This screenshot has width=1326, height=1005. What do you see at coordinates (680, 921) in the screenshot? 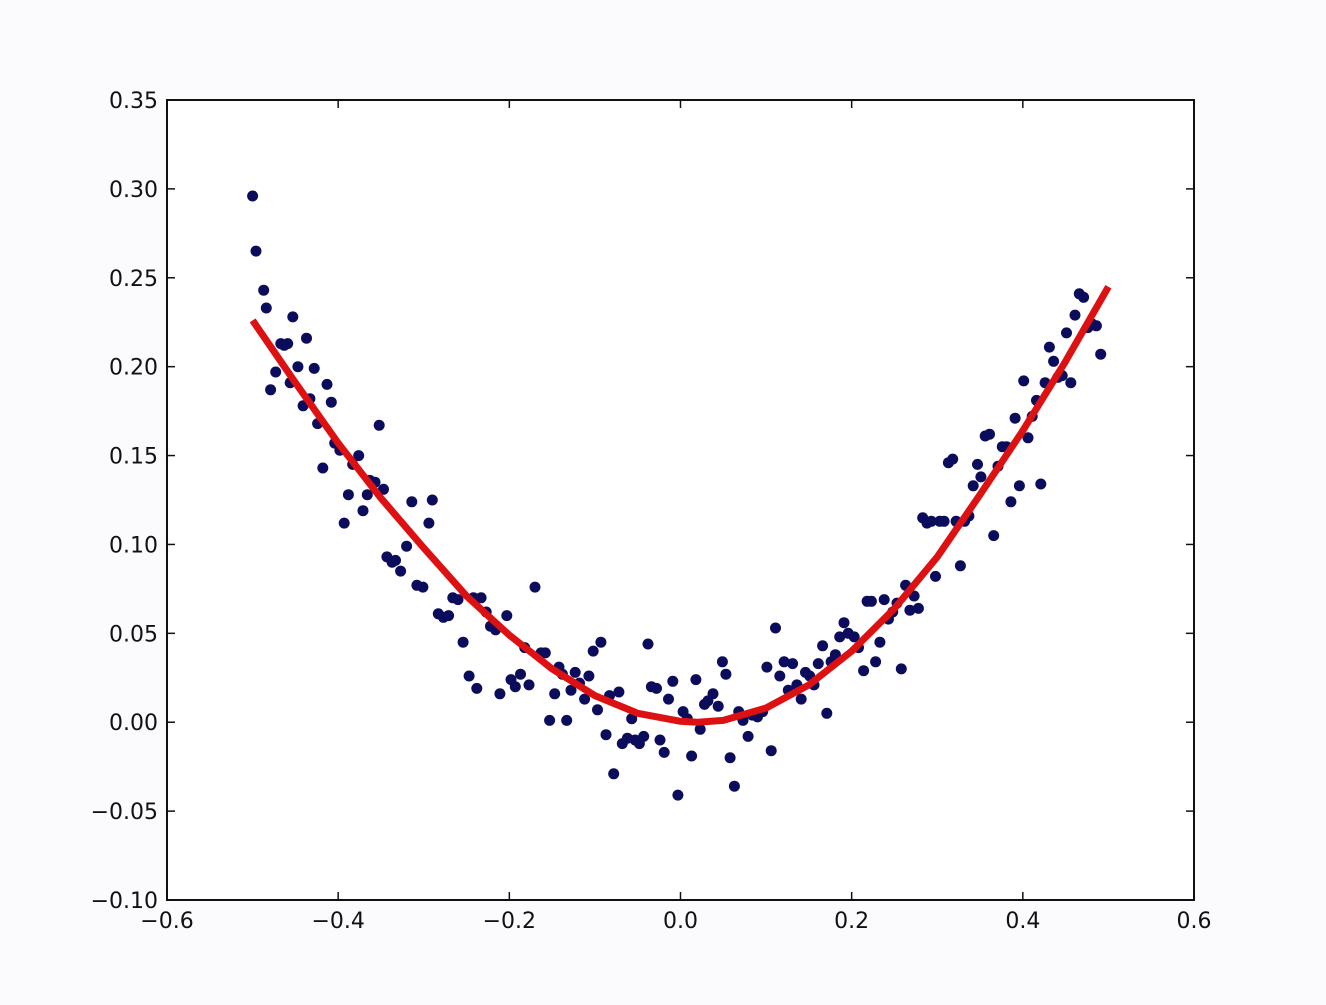
I see `x-tick-label: 0.0` at bounding box center [680, 921].